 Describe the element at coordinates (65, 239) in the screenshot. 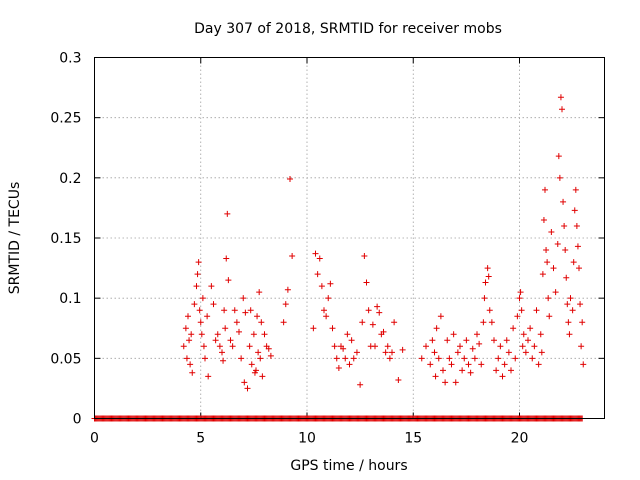

I see `y-tick-label: 0.15` at that location.